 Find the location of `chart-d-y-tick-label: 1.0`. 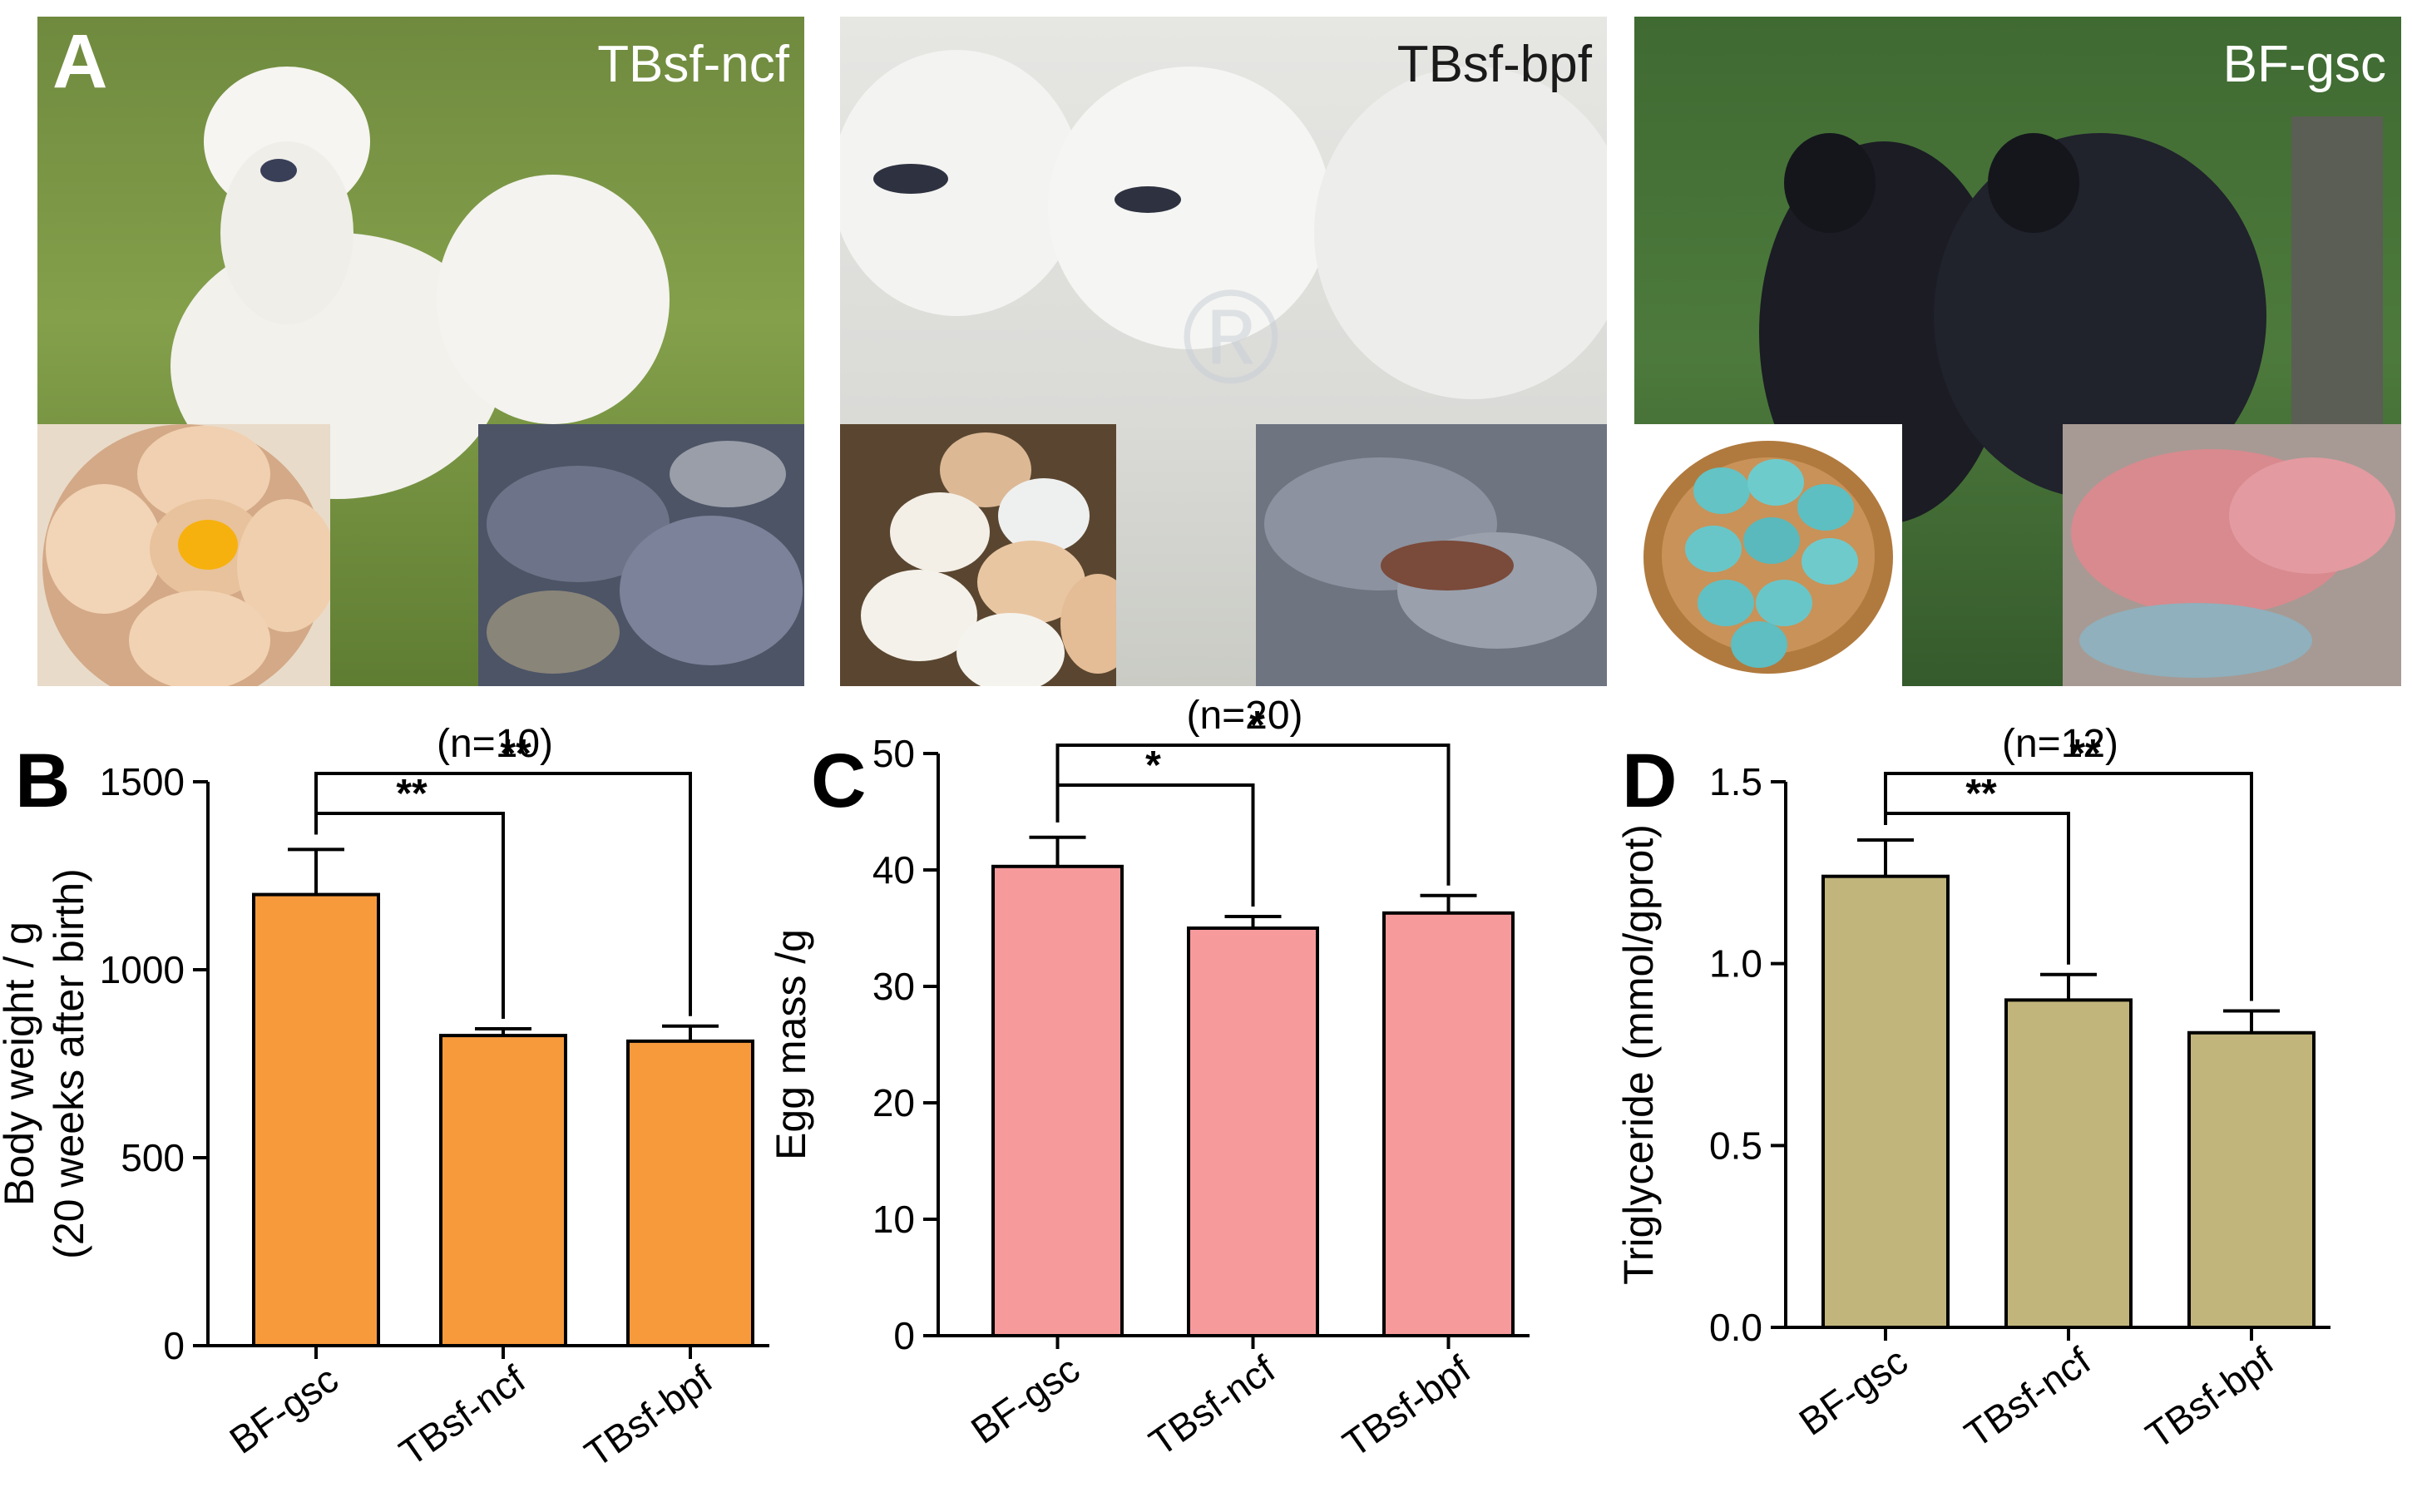

chart-d-y-tick-label: 1.0 is located at coordinates (1735, 964).